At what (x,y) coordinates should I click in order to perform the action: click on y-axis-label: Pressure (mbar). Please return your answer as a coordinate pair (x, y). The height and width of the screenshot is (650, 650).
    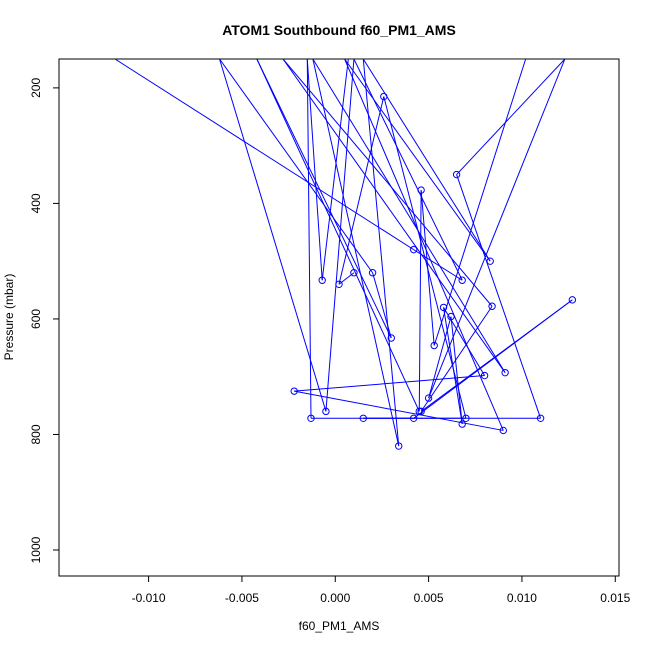
    Looking at the image, I should click on (9, 317).